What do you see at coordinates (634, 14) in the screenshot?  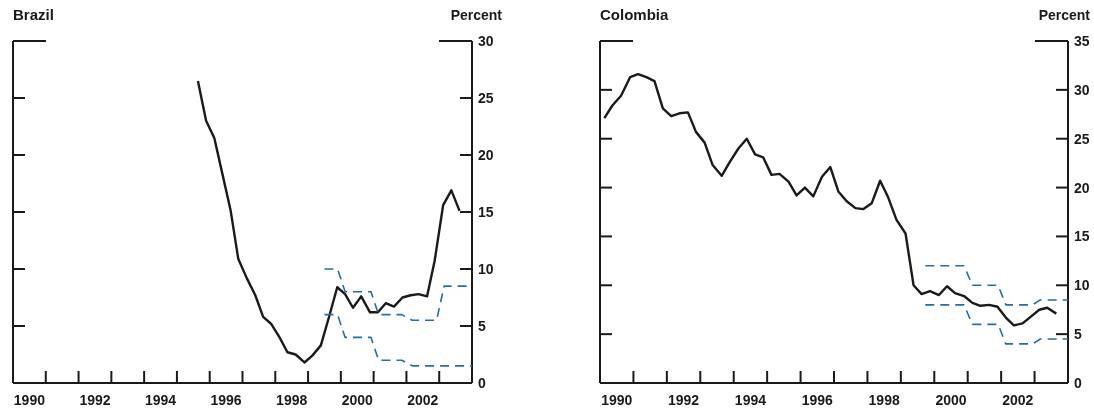 I see `chart-title: Colombia` at bounding box center [634, 14].